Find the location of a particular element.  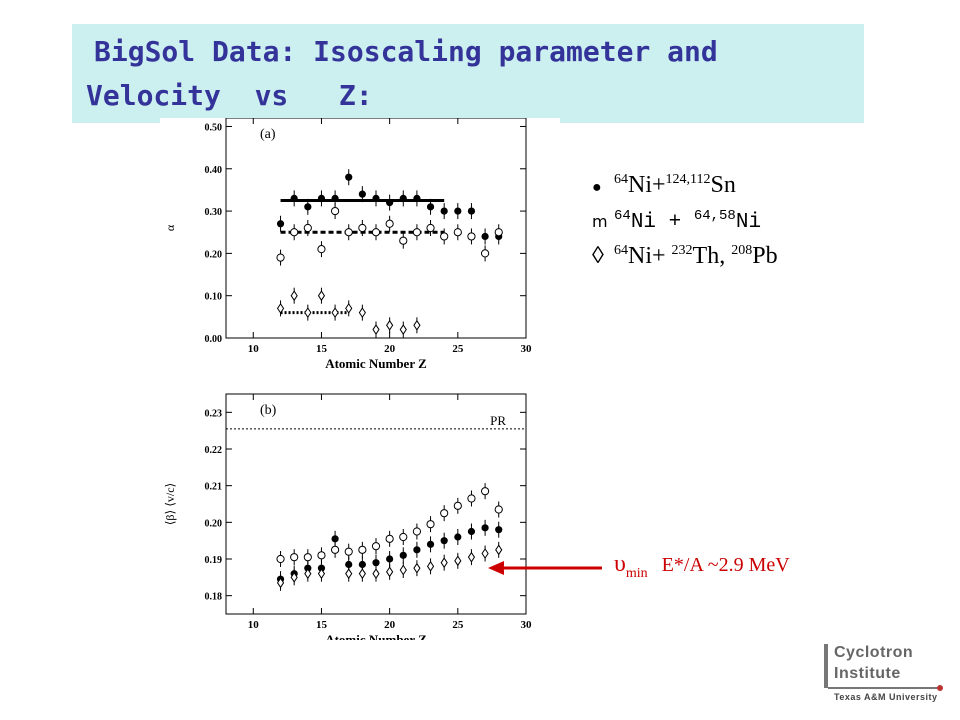

legend-sup: 208 is located at coordinates (742, 250).